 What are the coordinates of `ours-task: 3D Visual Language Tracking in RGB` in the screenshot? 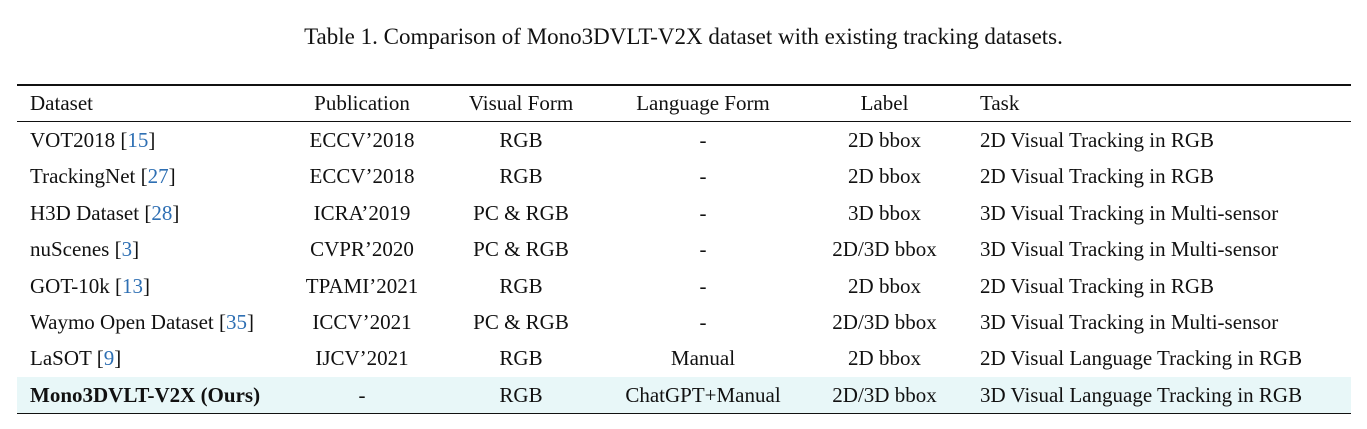 It's located at (1141, 395).